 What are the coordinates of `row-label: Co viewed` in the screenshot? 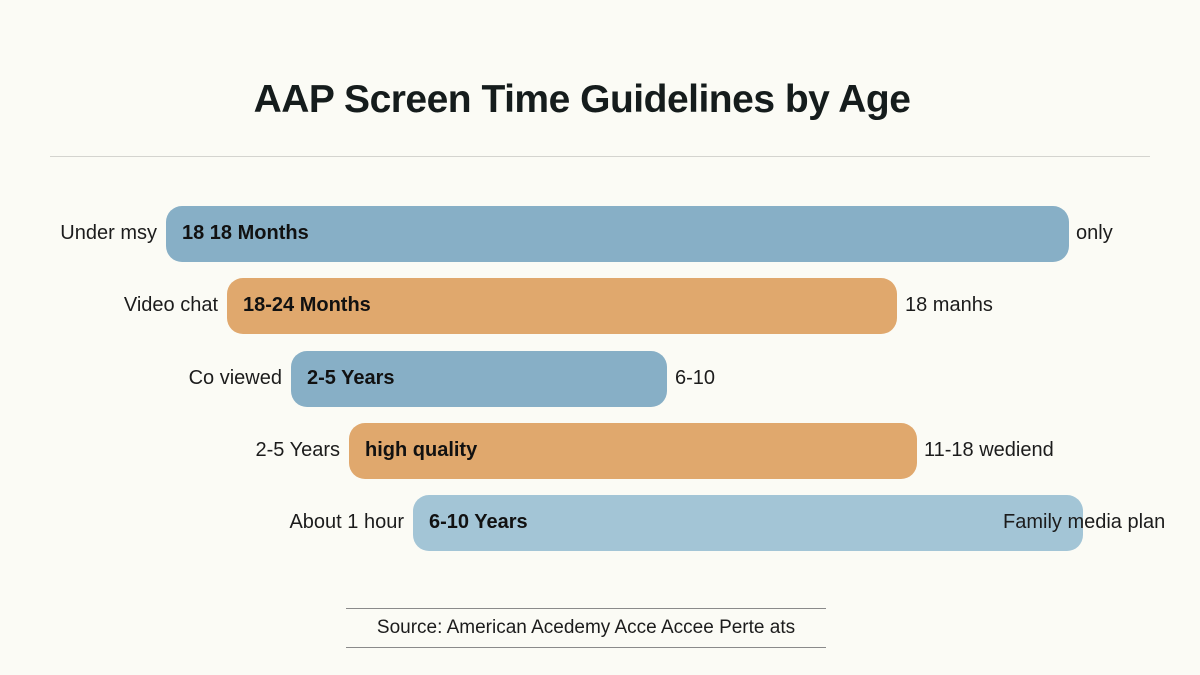 It's located at (235, 378).